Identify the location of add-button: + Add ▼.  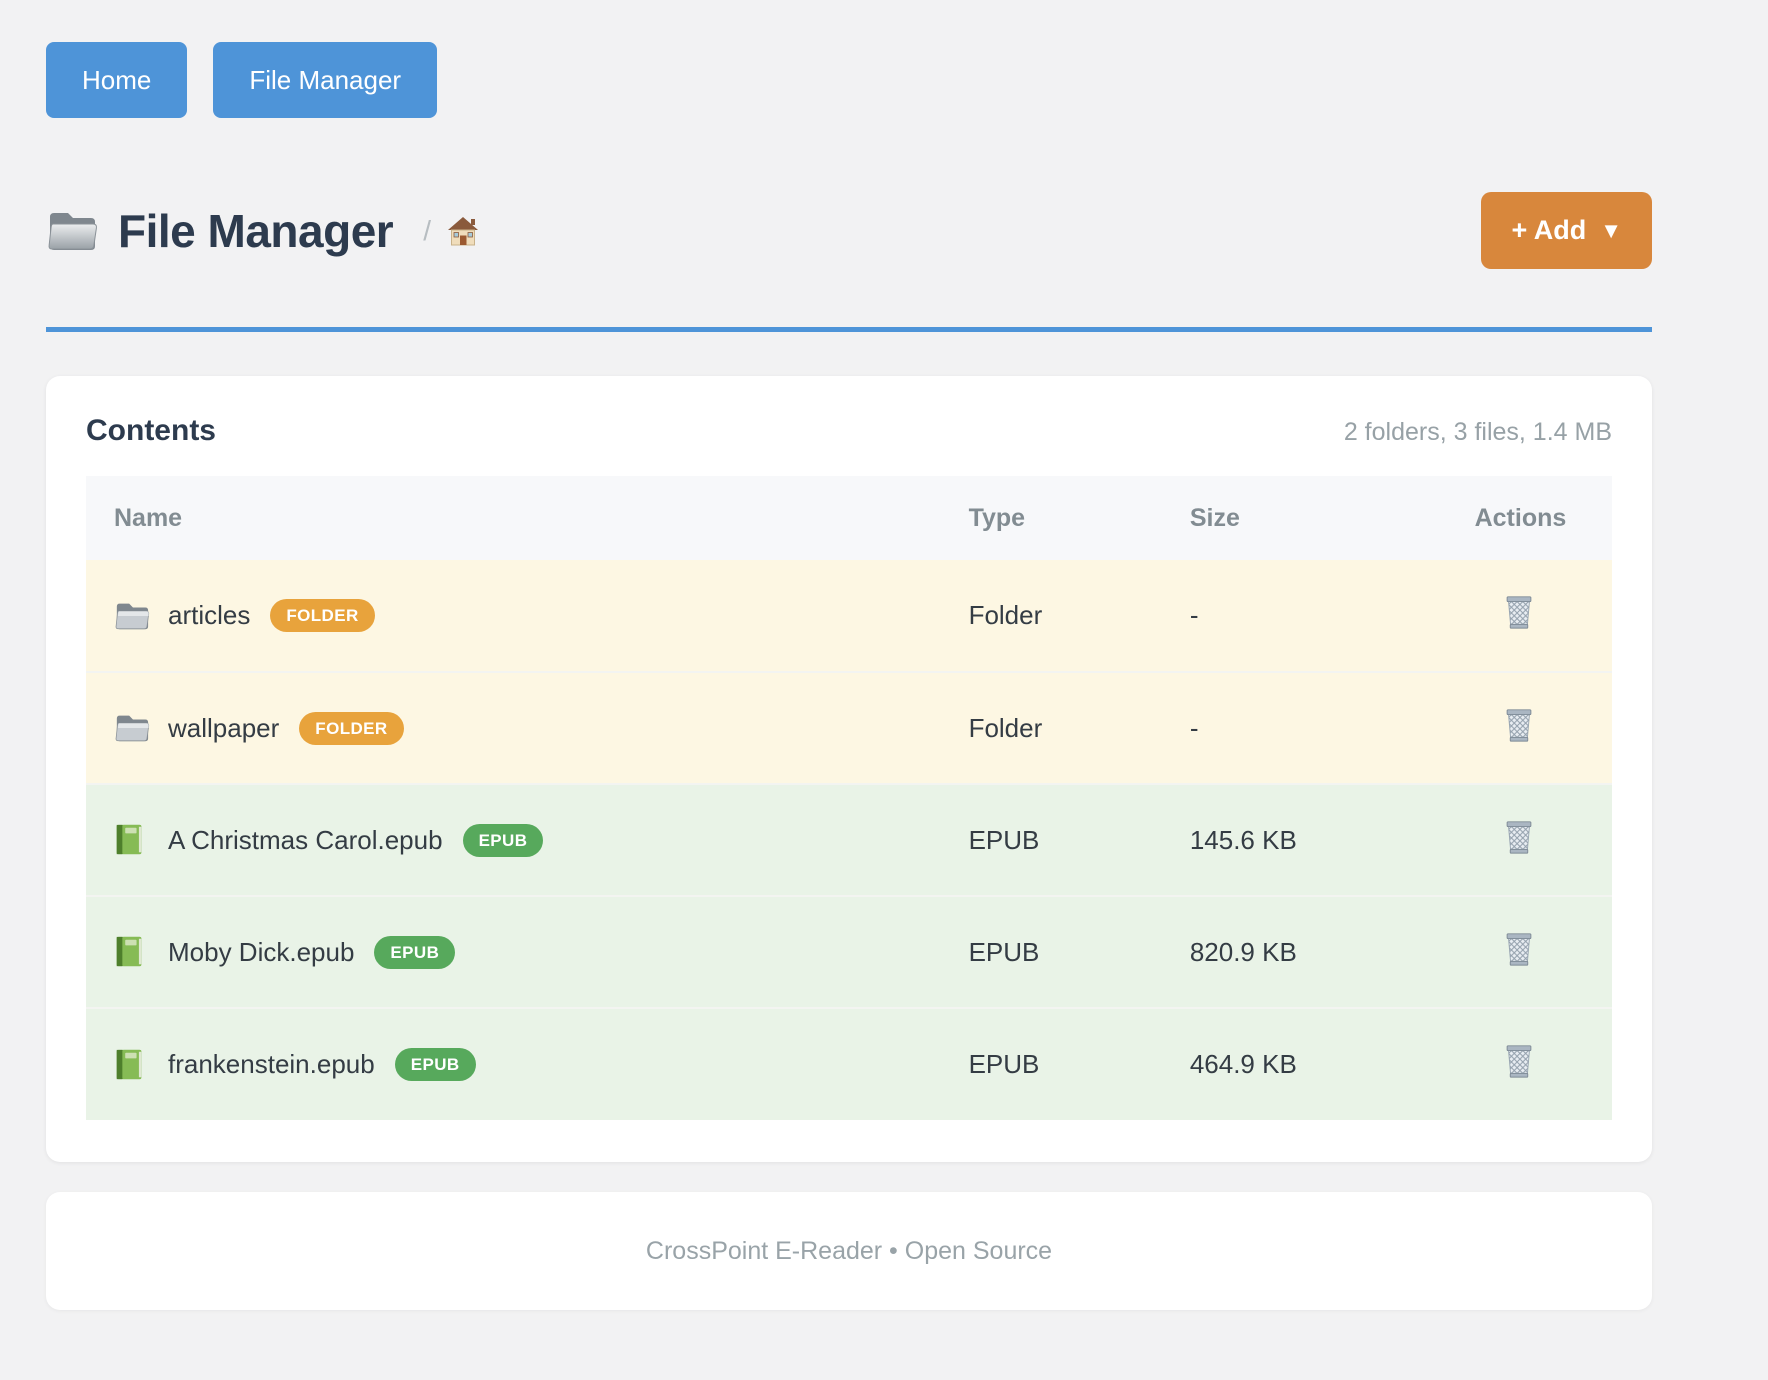
(1566, 230).